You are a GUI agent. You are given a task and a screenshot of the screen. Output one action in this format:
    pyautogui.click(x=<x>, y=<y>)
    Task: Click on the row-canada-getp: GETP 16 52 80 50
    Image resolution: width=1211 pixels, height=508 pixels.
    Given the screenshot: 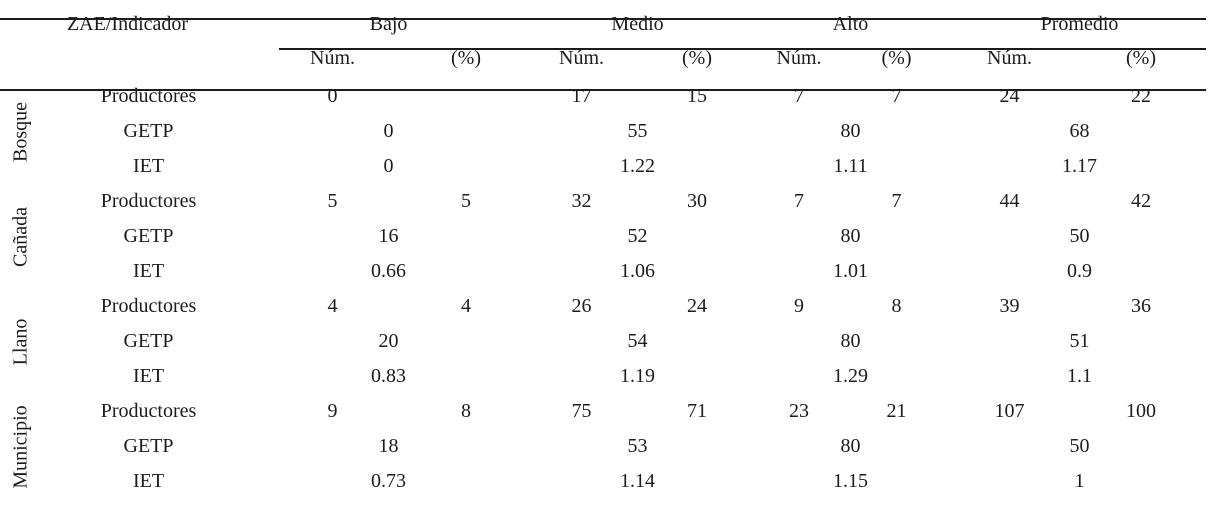 What is the action you would take?
    pyautogui.click(x=605, y=236)
    